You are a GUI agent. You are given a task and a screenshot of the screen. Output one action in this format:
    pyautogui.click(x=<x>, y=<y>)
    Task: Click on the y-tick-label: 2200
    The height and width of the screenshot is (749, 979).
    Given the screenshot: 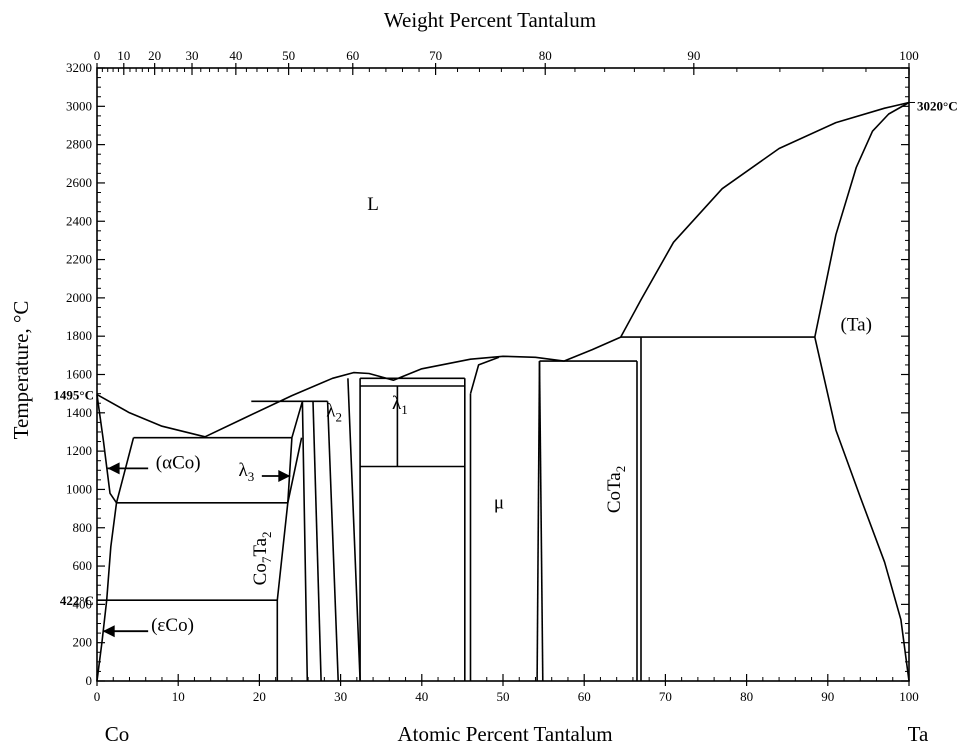 What is the action you would take?
    pyautogui.click(x=79, y=259)
    